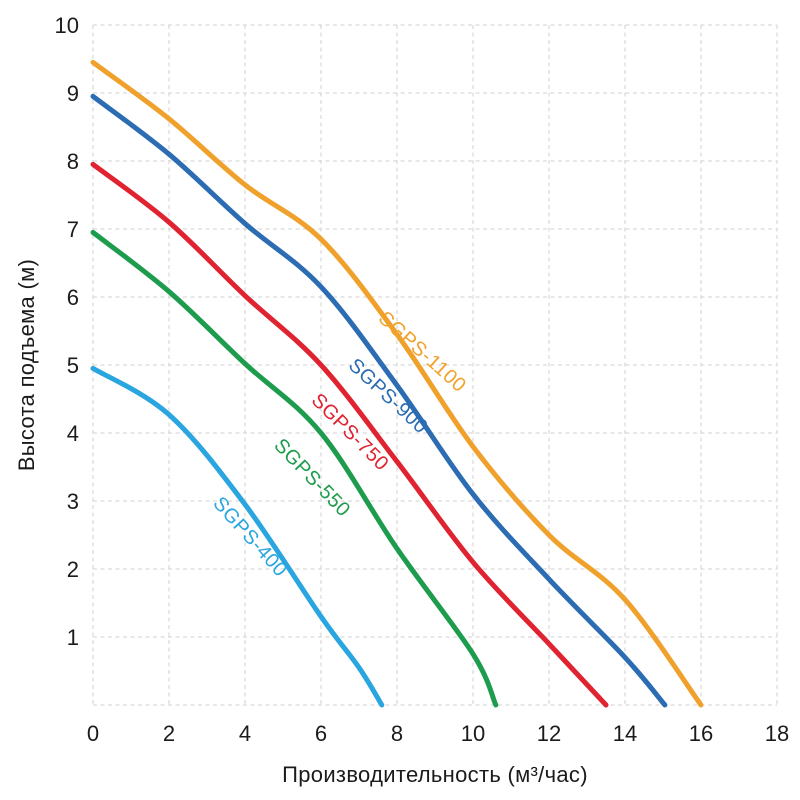 Image resolution: width=800 pixels, height=800 pixels. I want to click on x-axis-title: Производительность (м³/час), so click(435, 774).